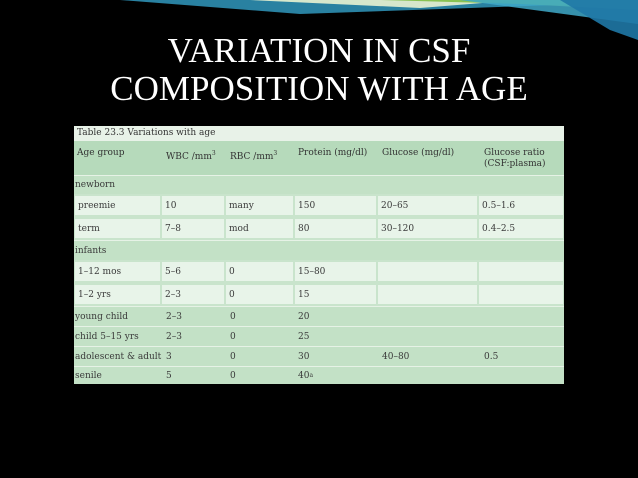 This screenshot has width=638, height=478. What do you see at coordinates (521, 205) in the screenshot?
I see `cell-ratio: 0.5–1.6` at bounding box center [521, 205].